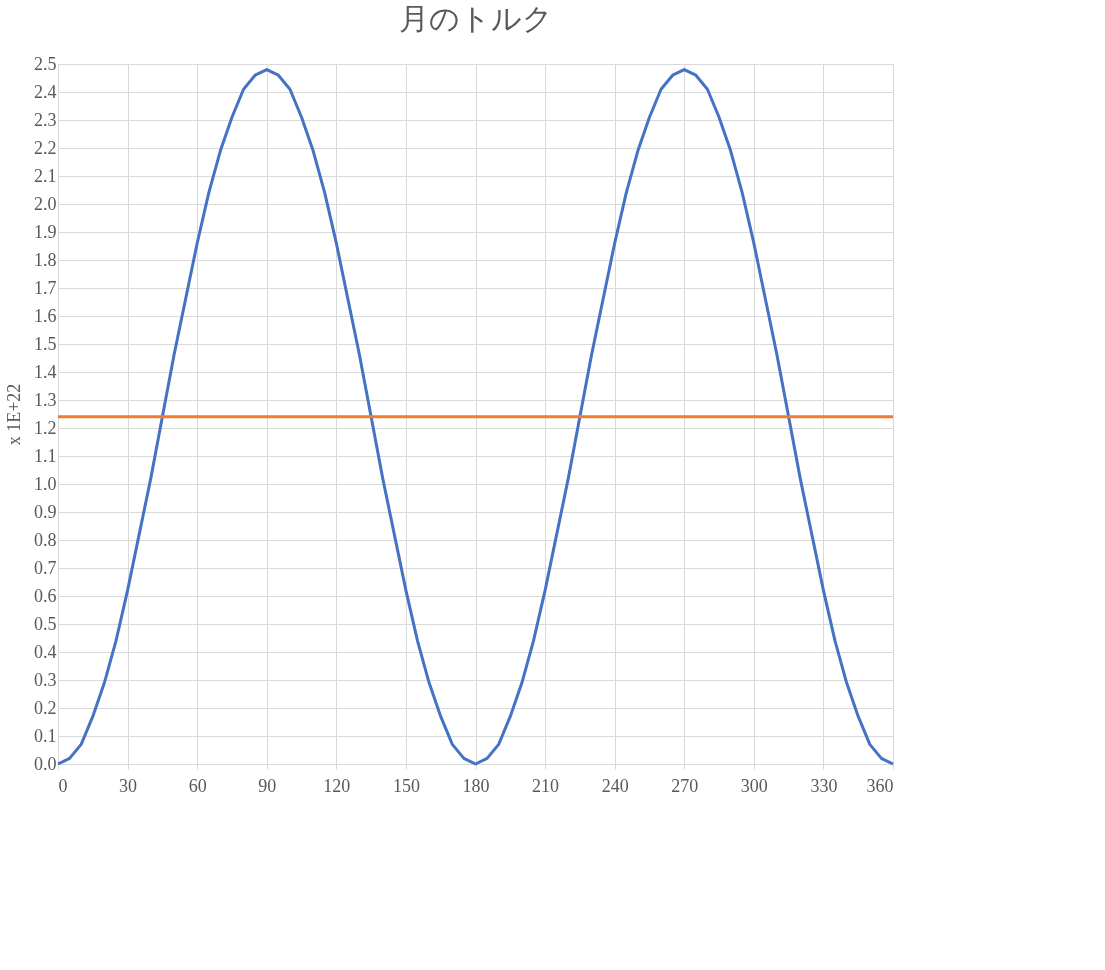 The height and width of the screenshot is (970, 1105). Describe the element at coordinates (267, 785) in the screenshot. I see `x-tick-label: 90` at that location.